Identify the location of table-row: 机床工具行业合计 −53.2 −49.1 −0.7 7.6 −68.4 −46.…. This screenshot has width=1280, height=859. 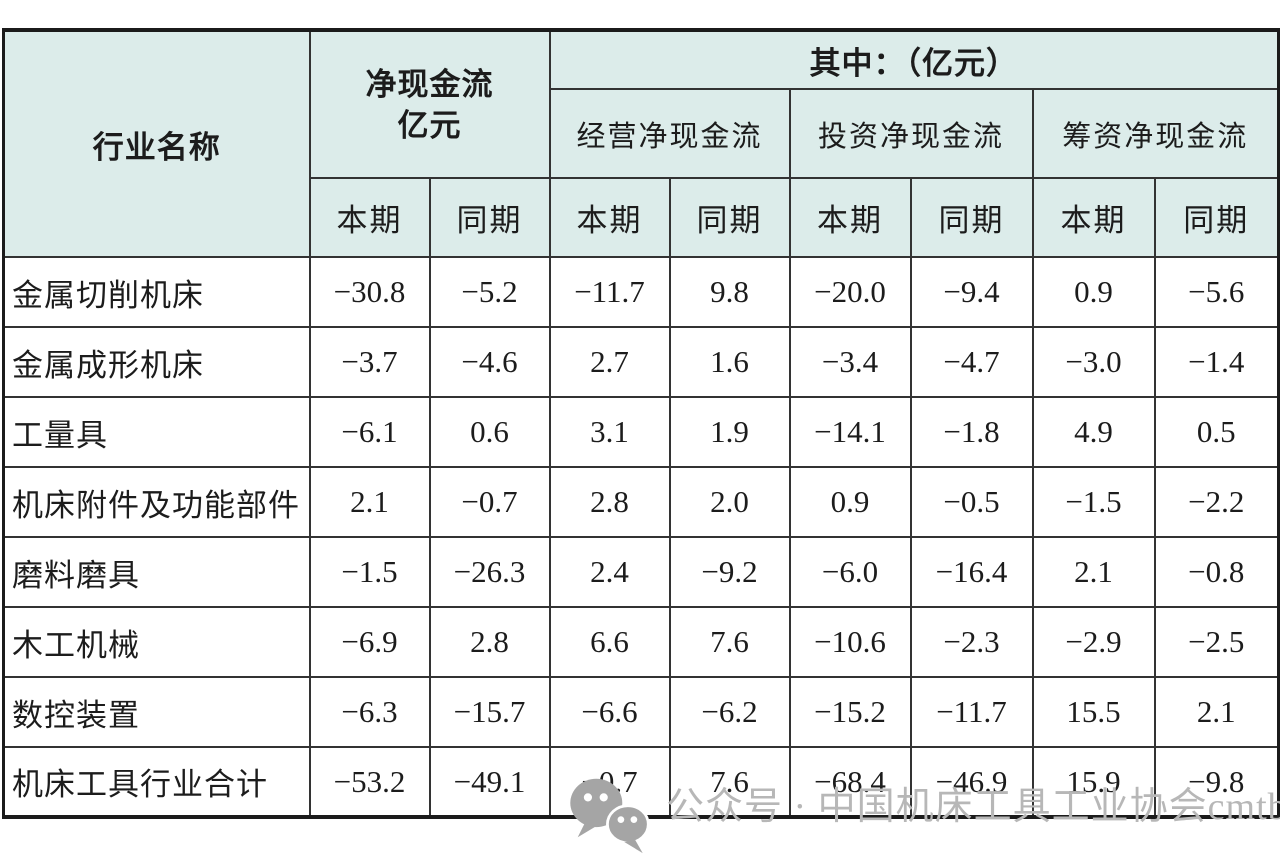
(641, 782).